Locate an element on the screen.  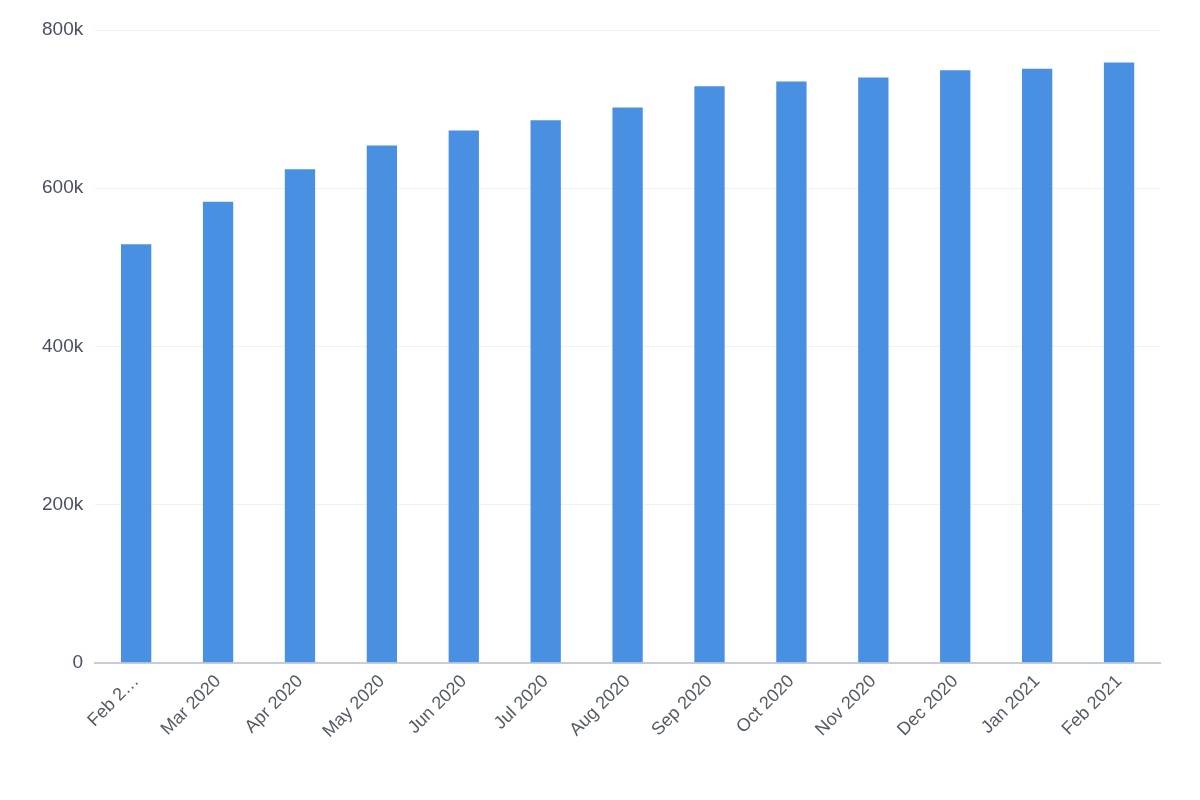
y-tick-label: 0 is located at coordinates (78, 662).